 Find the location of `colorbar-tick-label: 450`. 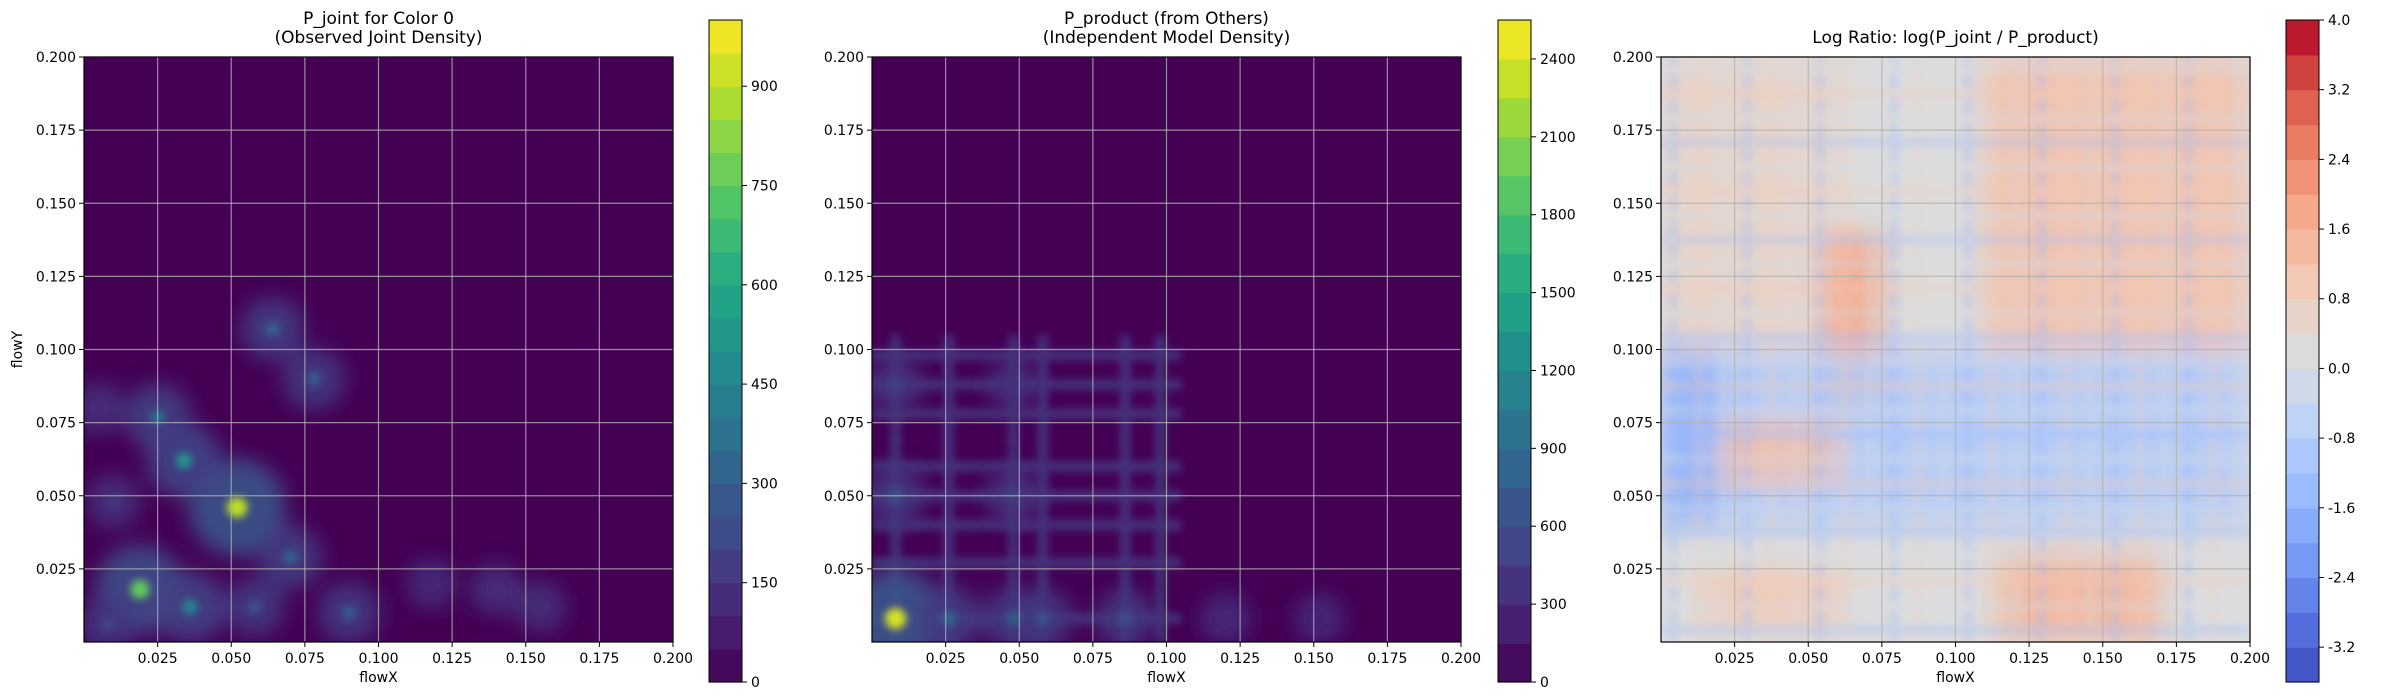

colorbar-tick-label: 450 is located at coordinates (764, 385).